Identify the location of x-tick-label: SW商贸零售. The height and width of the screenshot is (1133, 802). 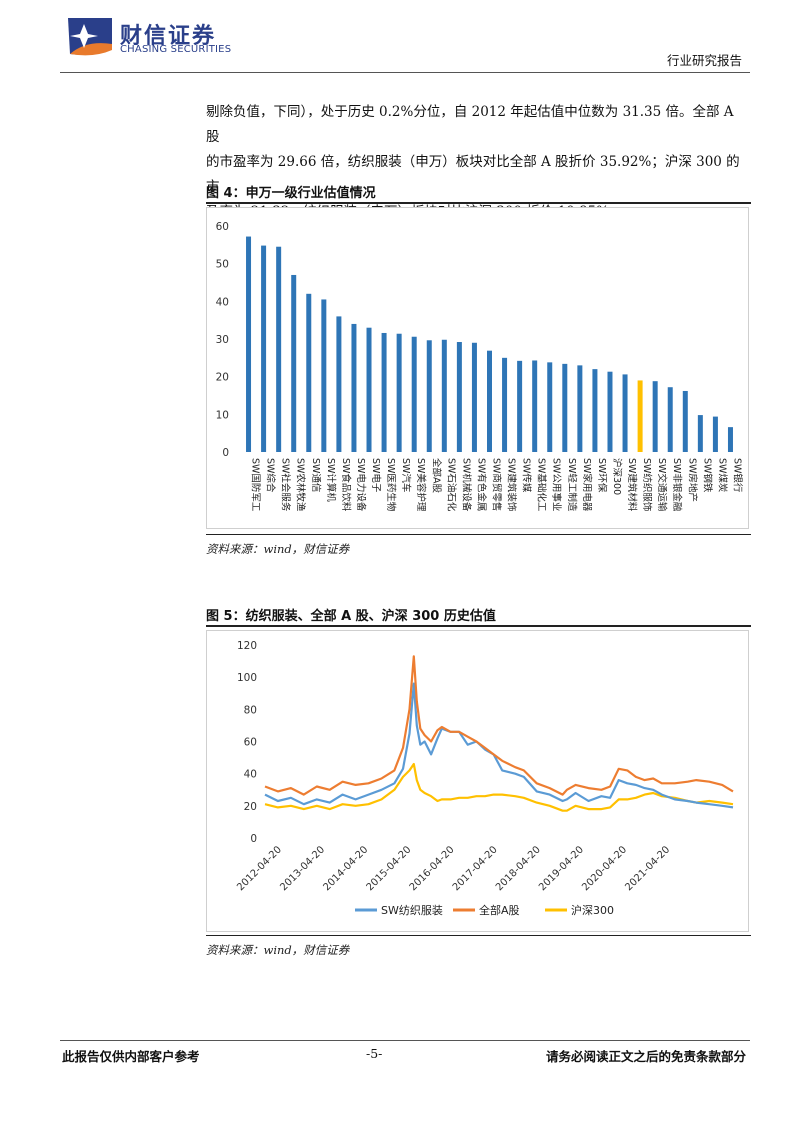
(497, 484).